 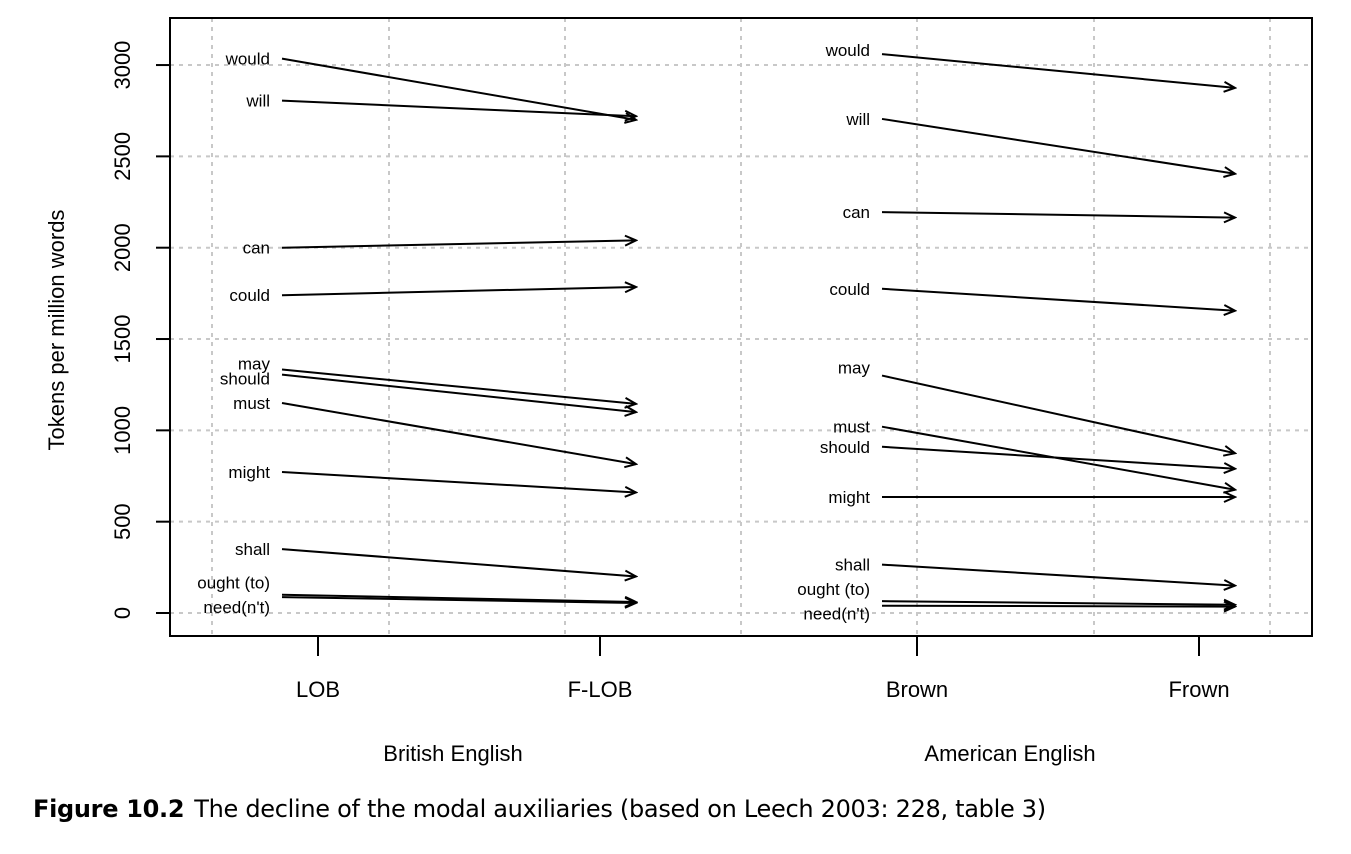 What do you see at coordinates (452, 753) in the screenshot?
I see `group-label: British English` at bounding box center [452, 753].